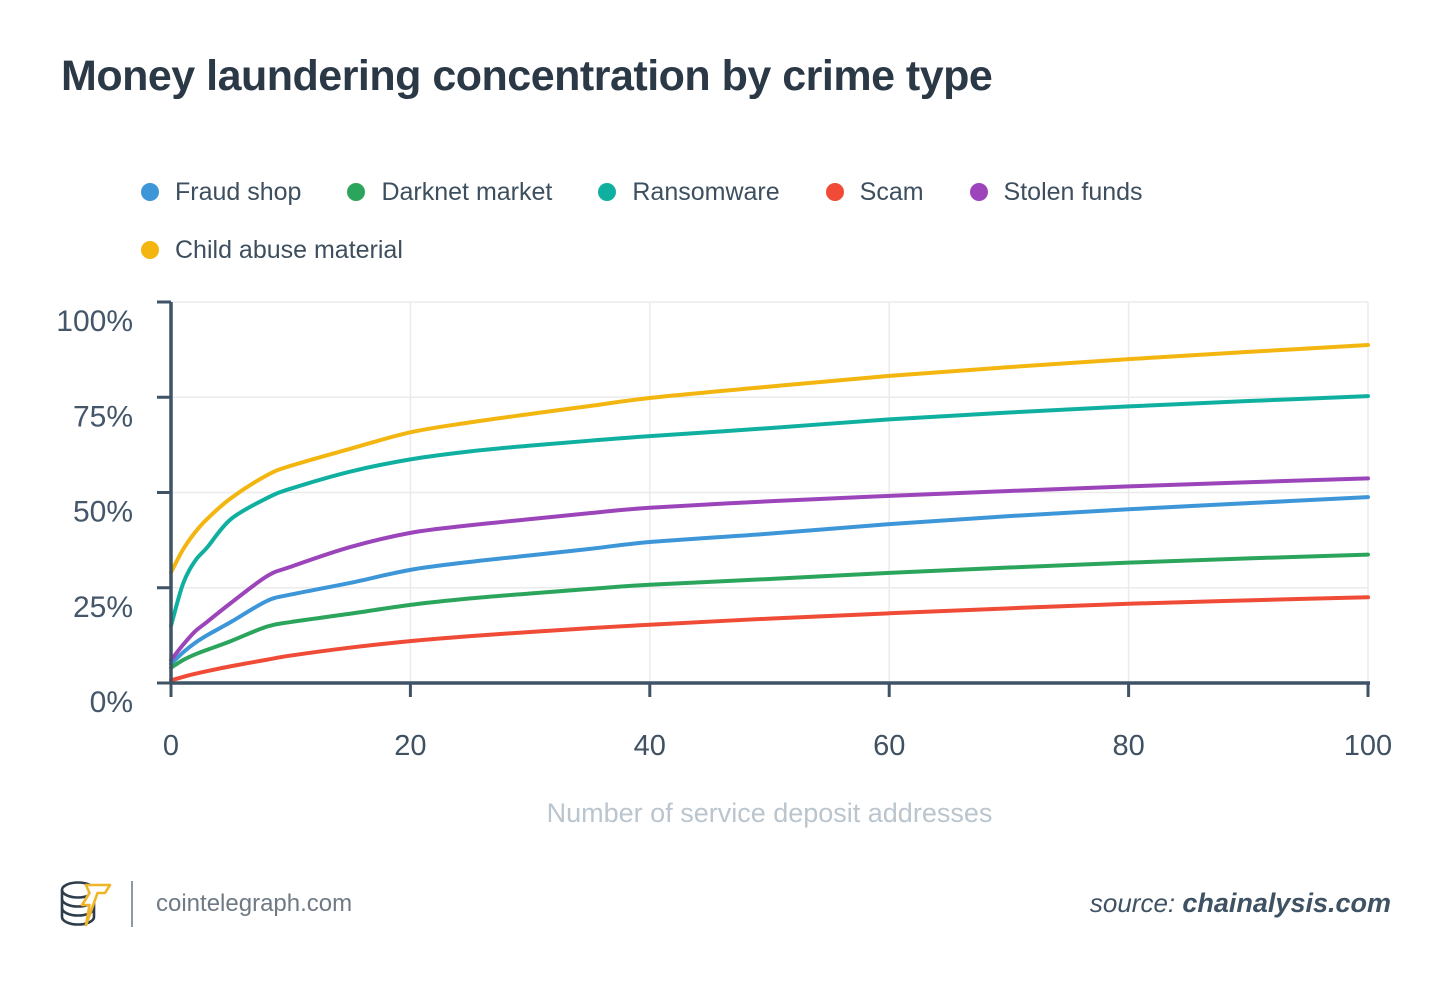 The width and height of the screenshot is (1450, 987). I want to click on brand-url: cointelegraph.com, so click(254, 903).